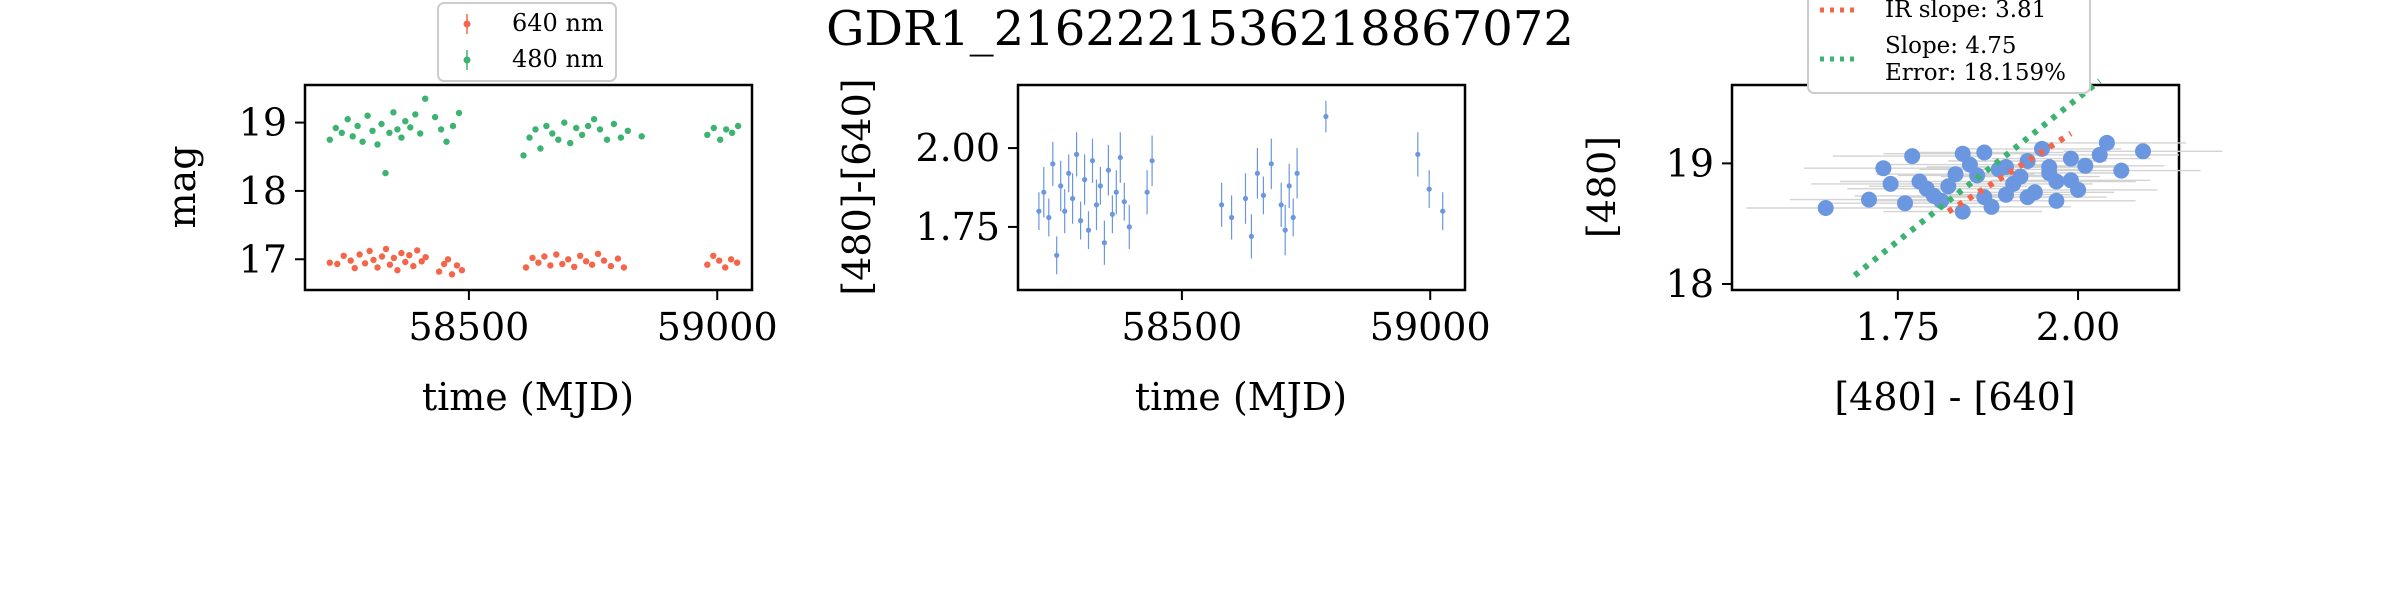 The width and height of the screenshot is (2400, 600). I want to click on legend-label-640nm: 640 nm, so click(558, 23).